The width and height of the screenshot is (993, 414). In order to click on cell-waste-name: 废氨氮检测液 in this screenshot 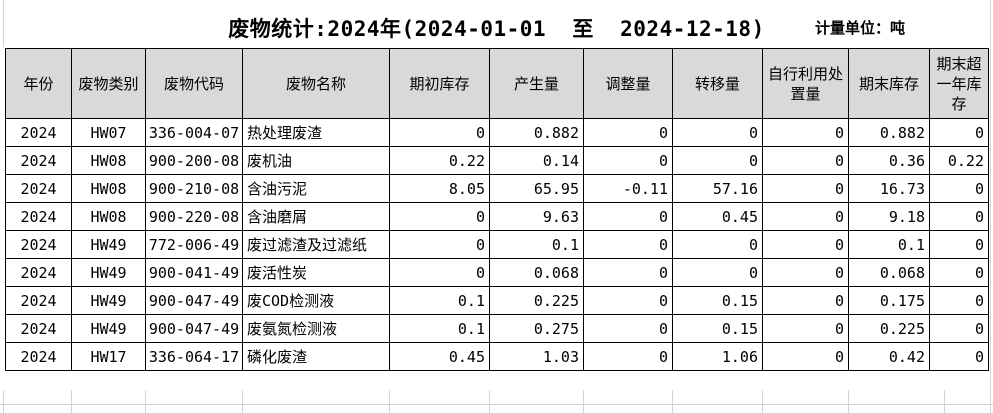, I will do `click(316, 328)`.